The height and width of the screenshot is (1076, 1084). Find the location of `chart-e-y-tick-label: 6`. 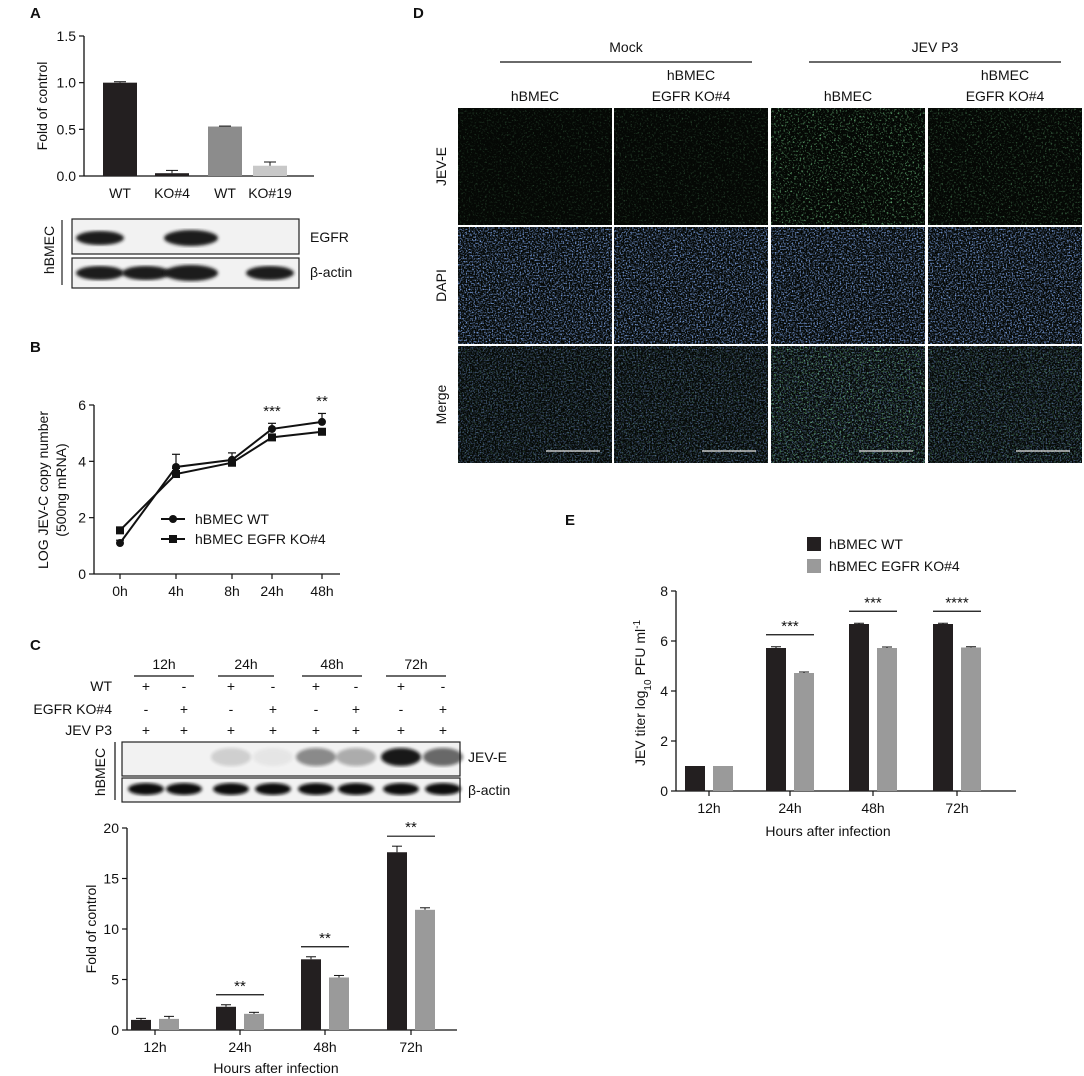

chart-e-y-tick-label: 6 is located at coordinates (664, 641).